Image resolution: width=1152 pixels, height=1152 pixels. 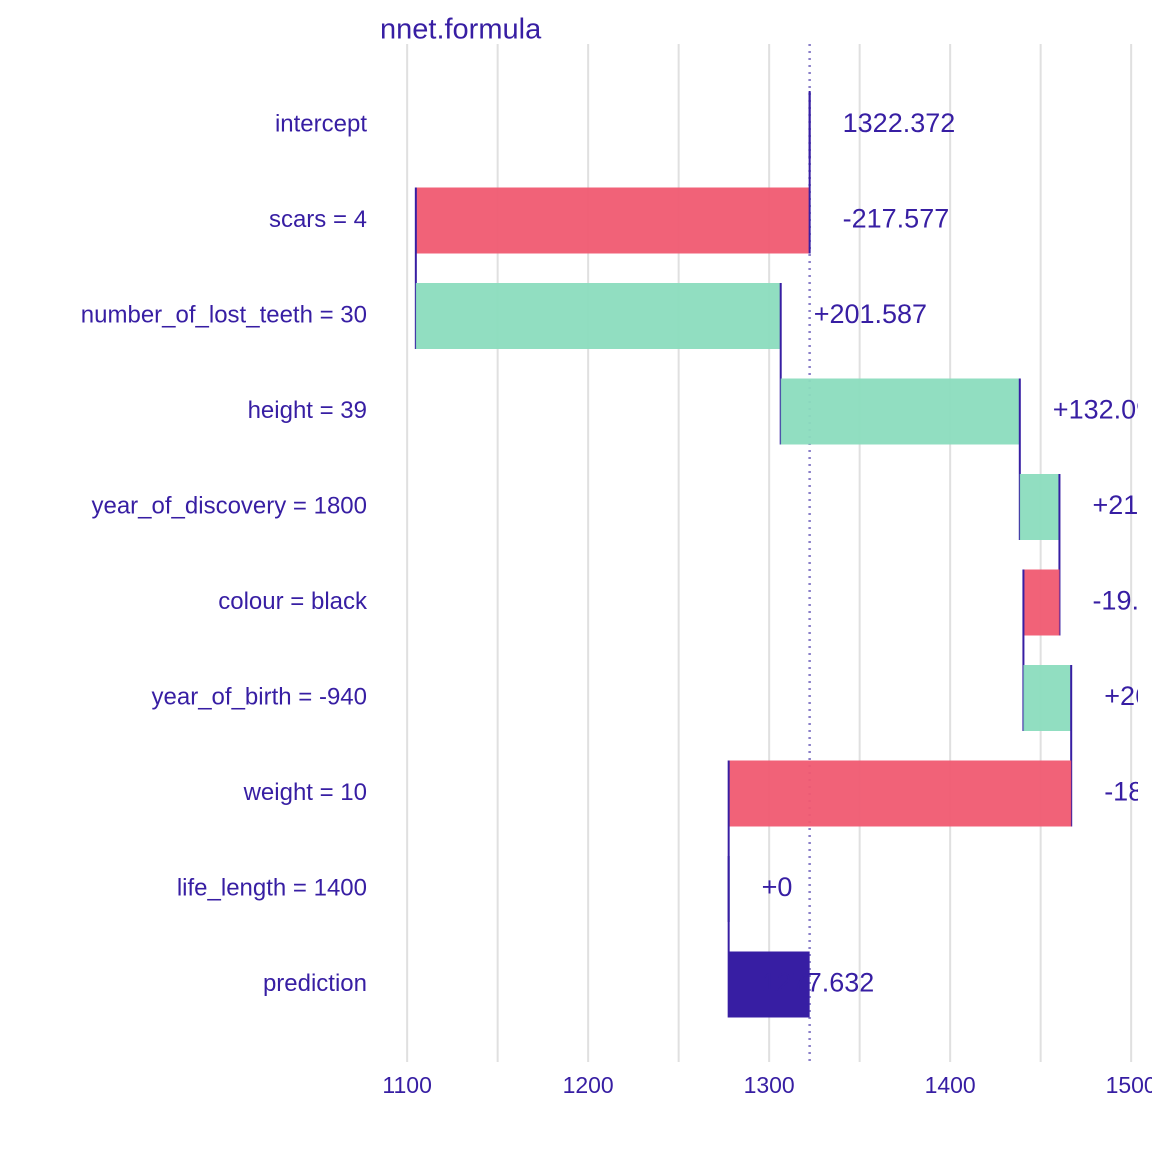 What do you see at coordinates (1102, 410) in the screenshot?
I see `value-label: +132.098` at bounding box center [1102, 410].